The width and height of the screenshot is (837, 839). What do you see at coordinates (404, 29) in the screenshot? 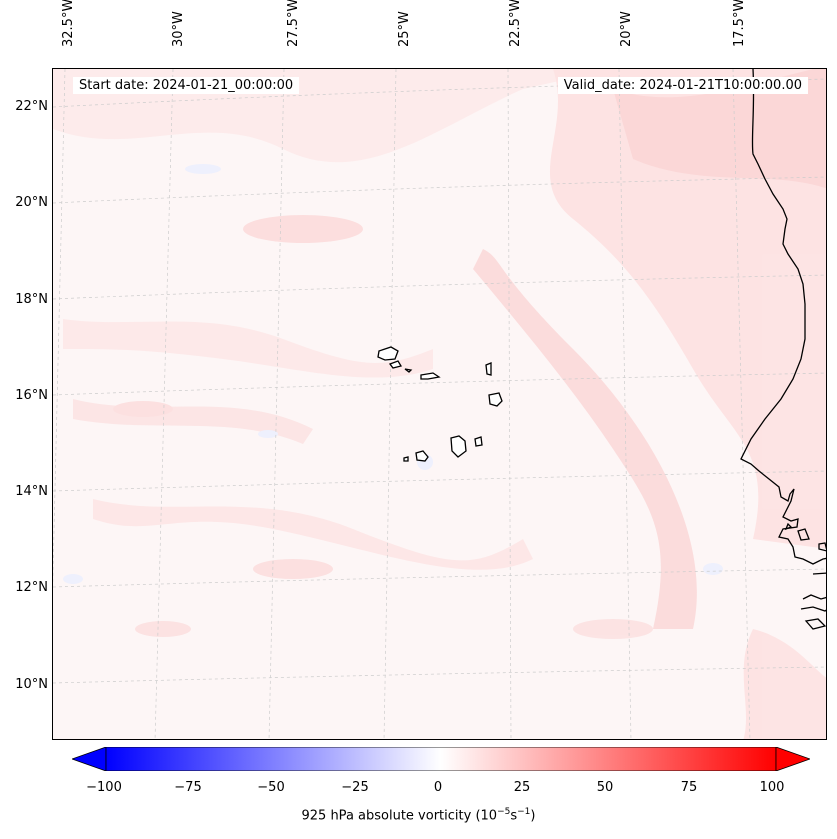
I see `lon-label-25w: 25°W` at bounding box center [404, 29].